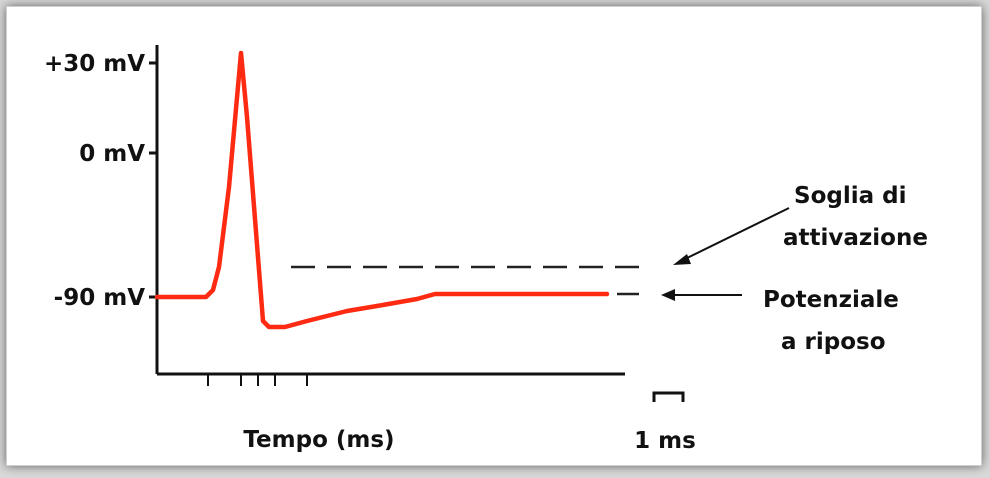 The height and width of the screenshot is (478, 990). I want to click on x-axis-label: Tempo (ms), so click(318, 440).